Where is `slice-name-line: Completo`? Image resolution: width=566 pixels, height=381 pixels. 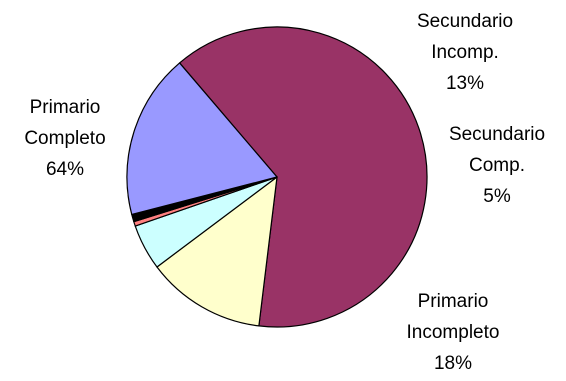 slice-name-line: Completo is located at coordinates (64, 138).